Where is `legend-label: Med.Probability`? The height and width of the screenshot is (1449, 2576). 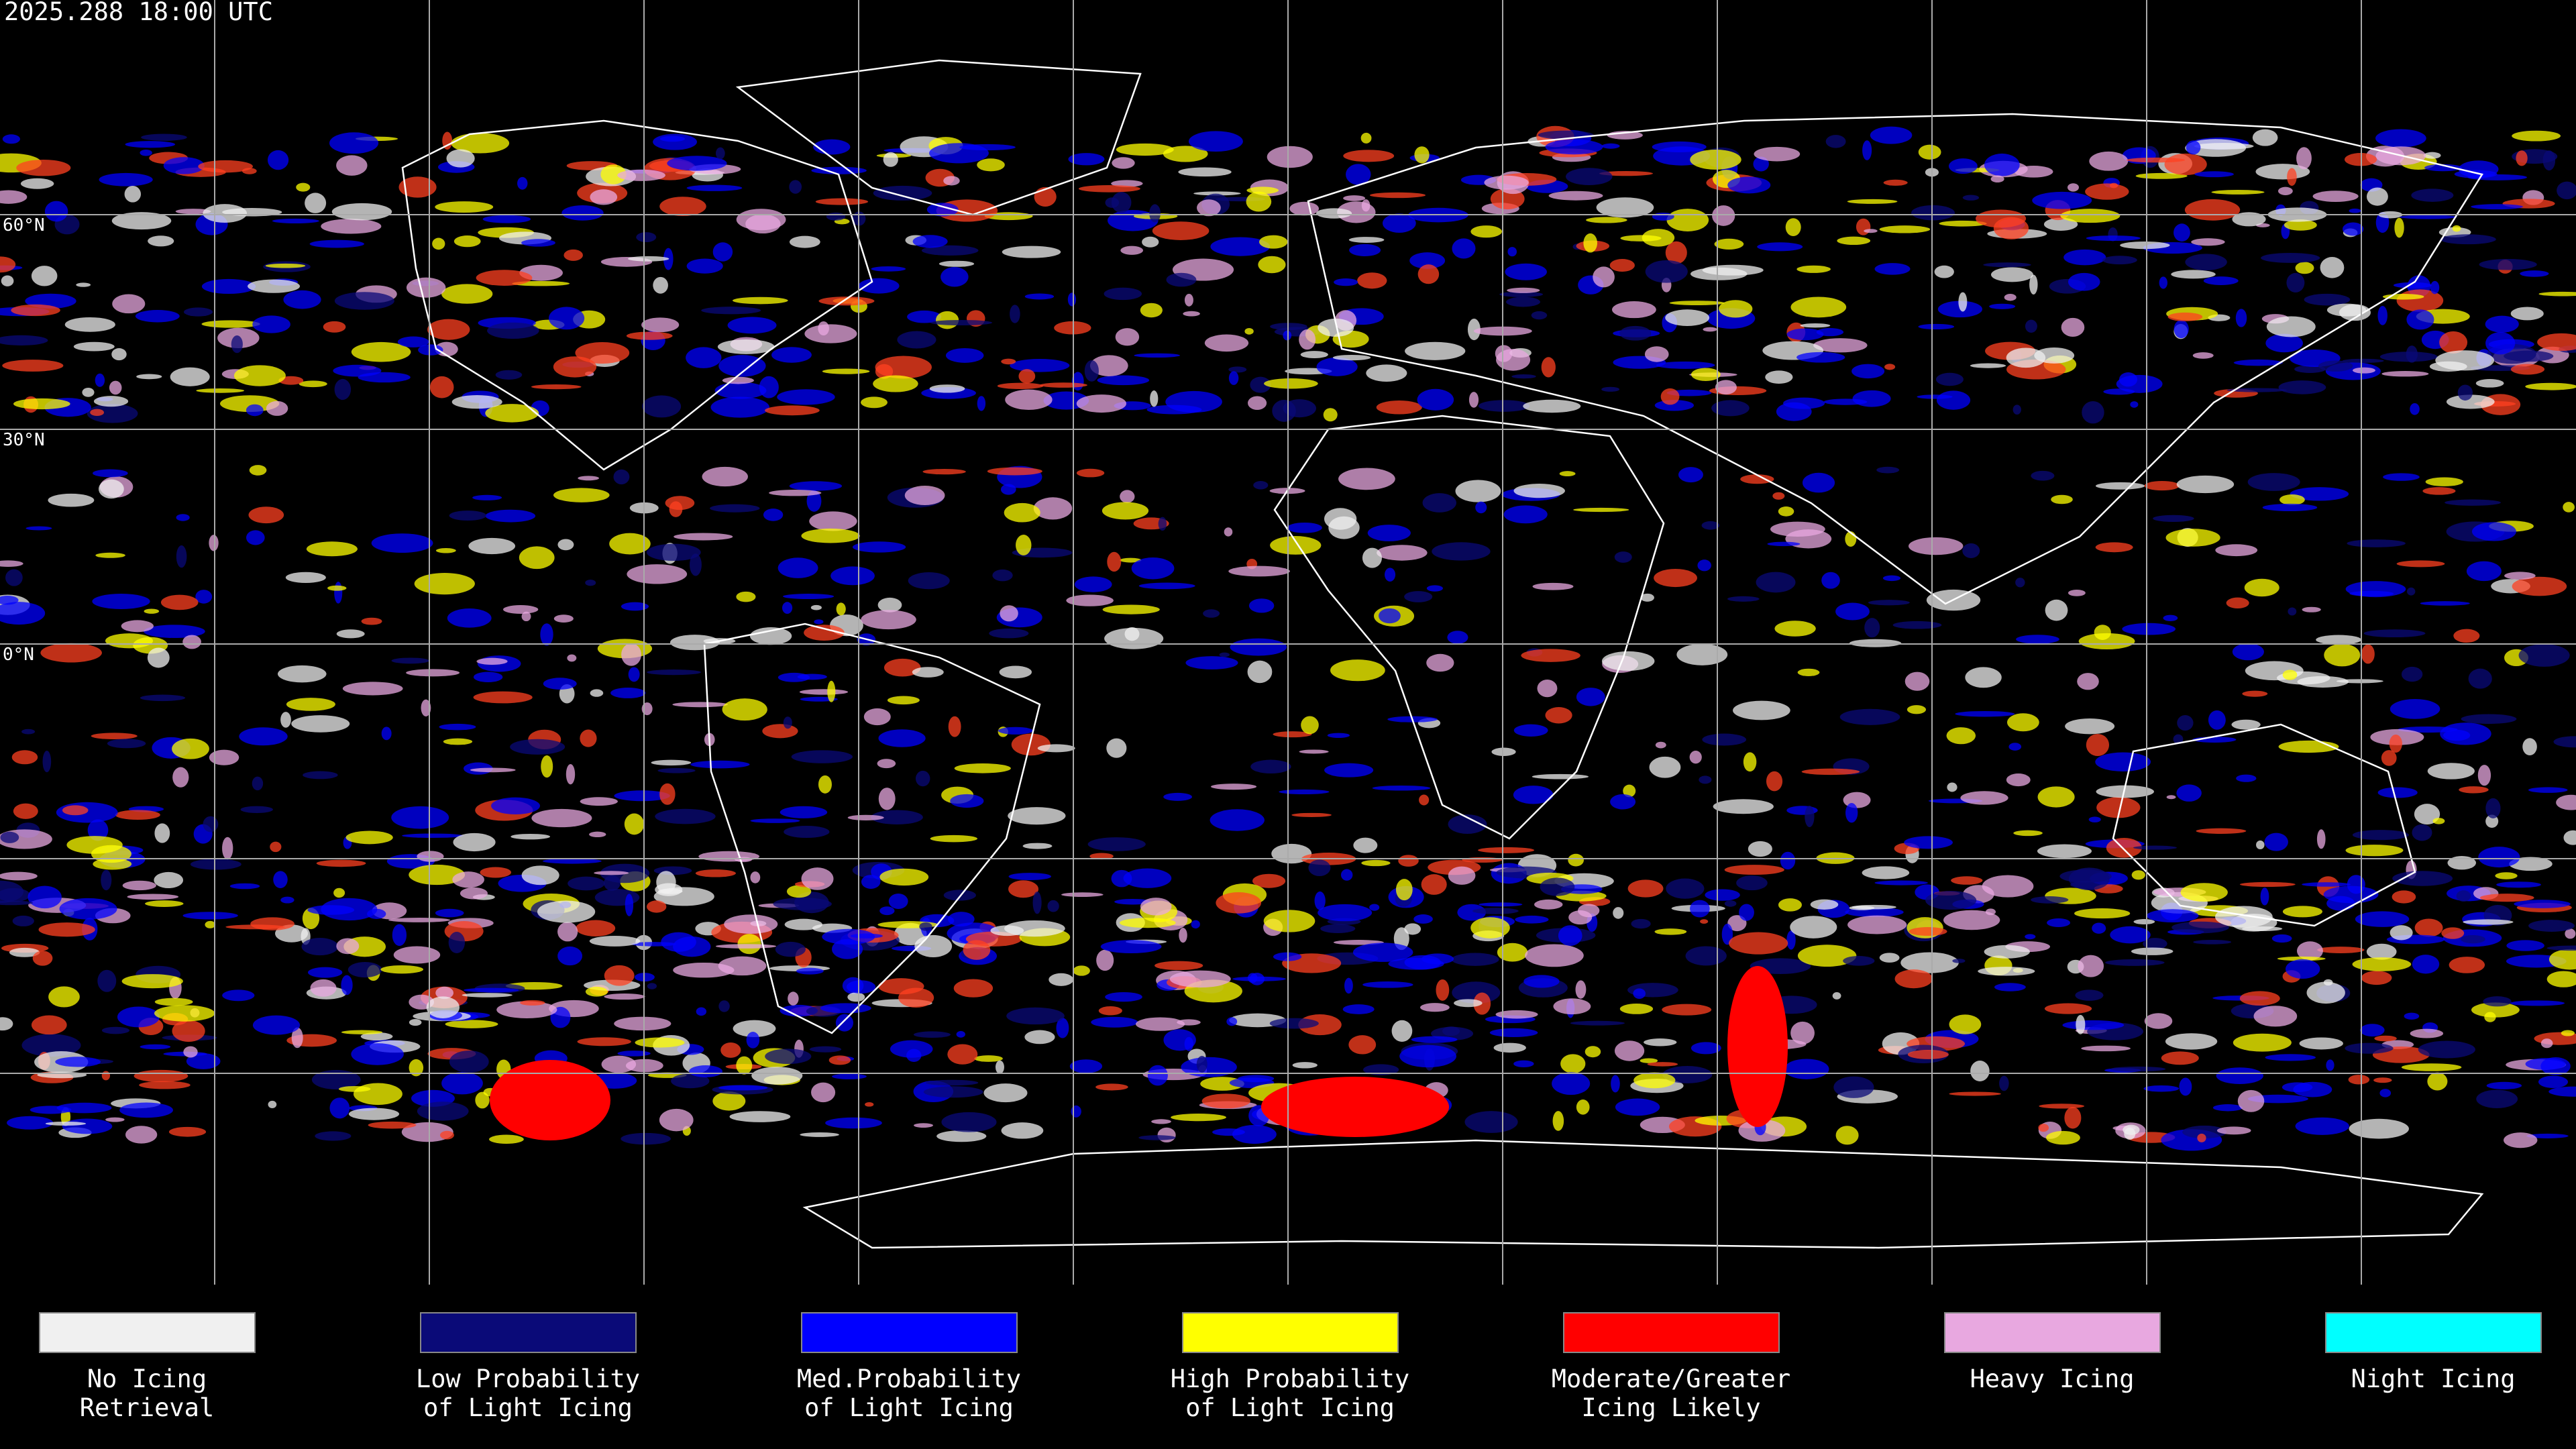
legend-label: Med.Probability is located at coordinates (909, 1378).